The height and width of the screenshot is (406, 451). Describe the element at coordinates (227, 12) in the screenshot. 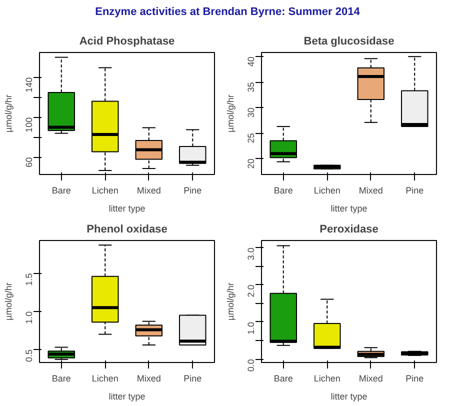

I see `text: Enzyme activities at Brendan Byrne: Summer 2014` at that location.